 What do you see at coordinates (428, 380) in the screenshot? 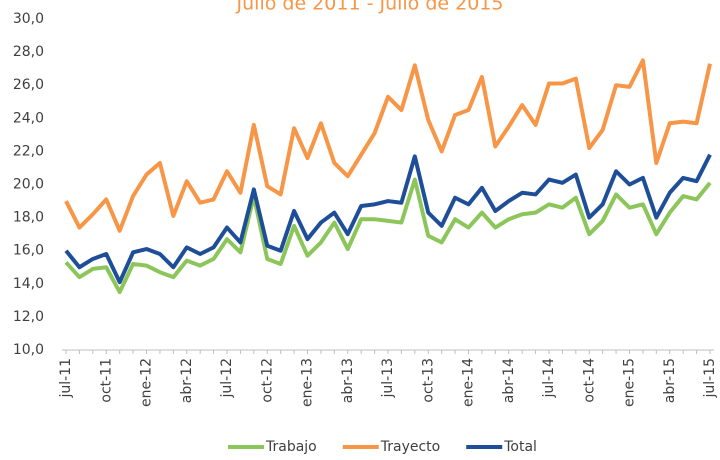
I see `x-tick-label: oct-13` at bounding box center [428, 380].